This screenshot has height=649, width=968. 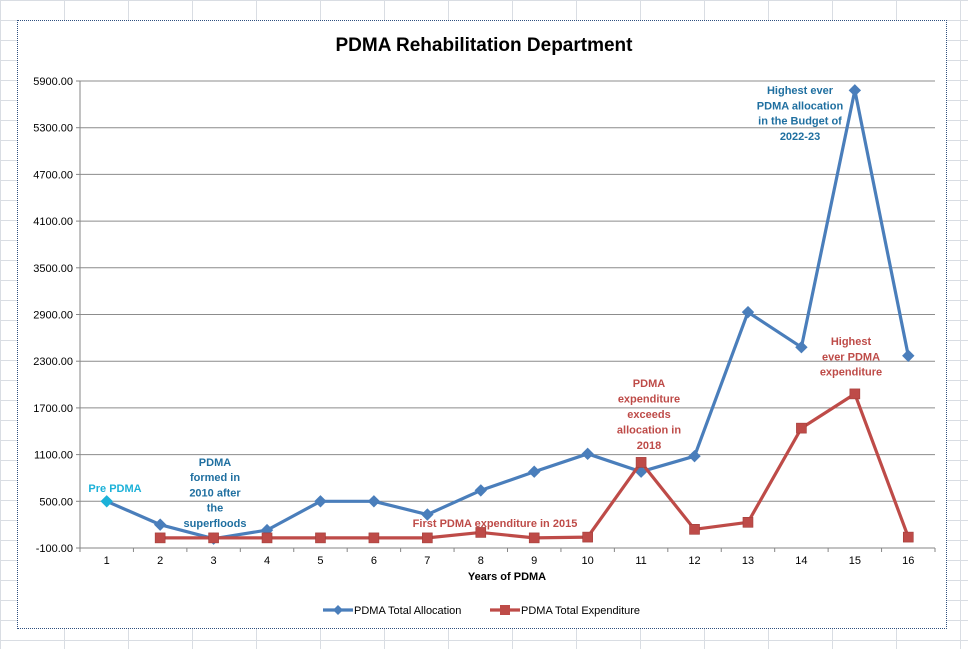 What do you see at coordinates (114, 489) in the screenshot?
I see `annotation-text: Pre PDMA` at bounding box center [114, 489].